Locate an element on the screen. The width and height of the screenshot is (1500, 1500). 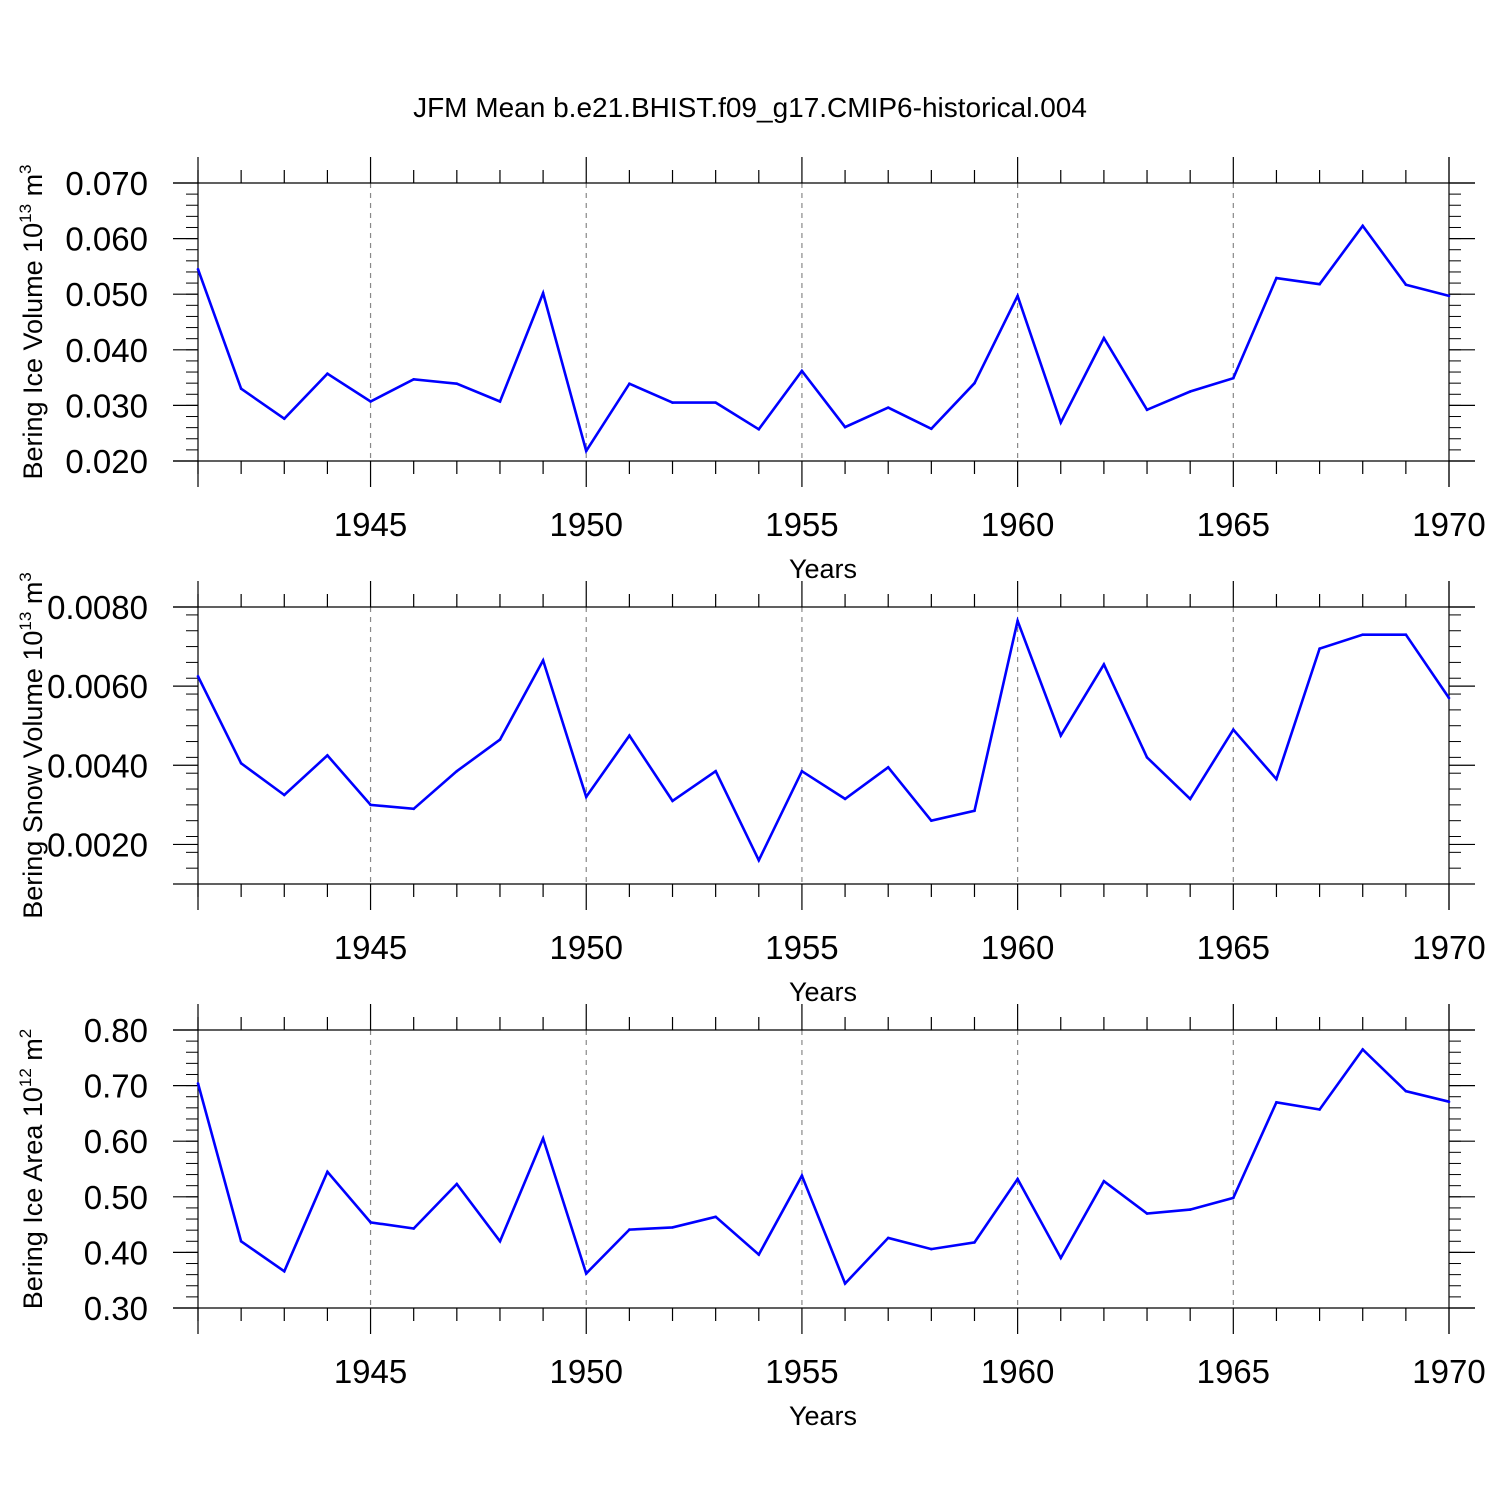
x-tick-label: 1970 is located at coordinates (1448, 1371).